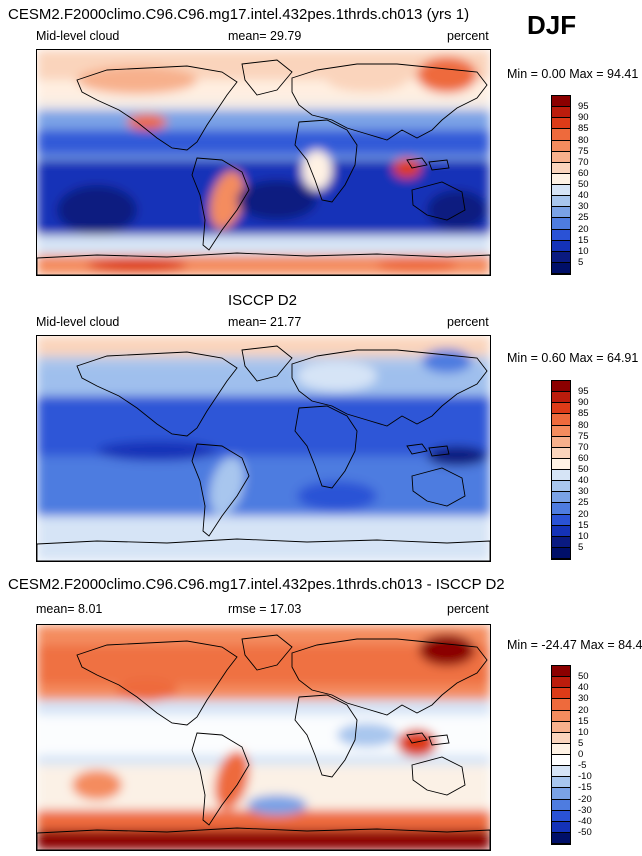 The height and width of the screenshot is (856, 642). What do you see at coordinates (585, 832) in the screenshot?
I see `colorbar-tick-label: -50` at bounding box center [585, 832].